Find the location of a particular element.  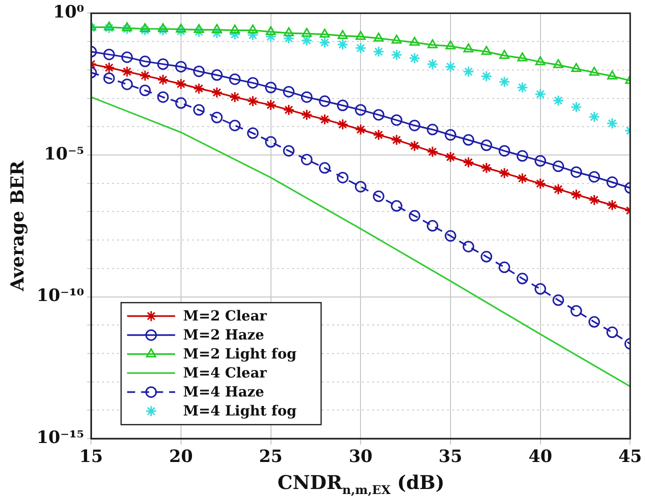

legend-label: M=4 Light fog is located at coordinates (240, 412).